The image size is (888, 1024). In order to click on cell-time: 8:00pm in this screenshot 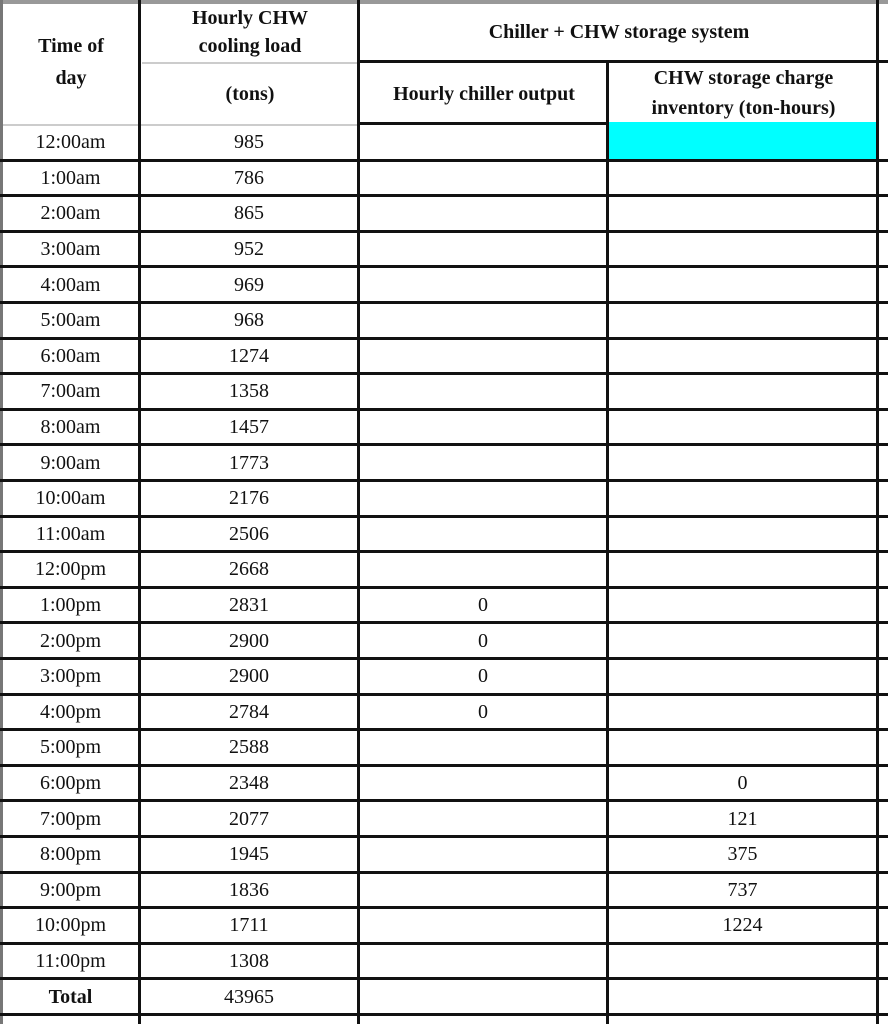, I will do `click(70, 854)`.